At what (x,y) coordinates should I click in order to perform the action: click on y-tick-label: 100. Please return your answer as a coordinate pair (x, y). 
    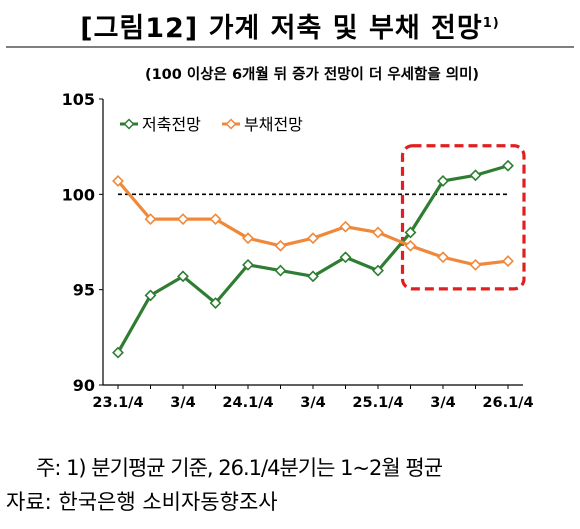
    Looking at the image, I should click on (78, 194).